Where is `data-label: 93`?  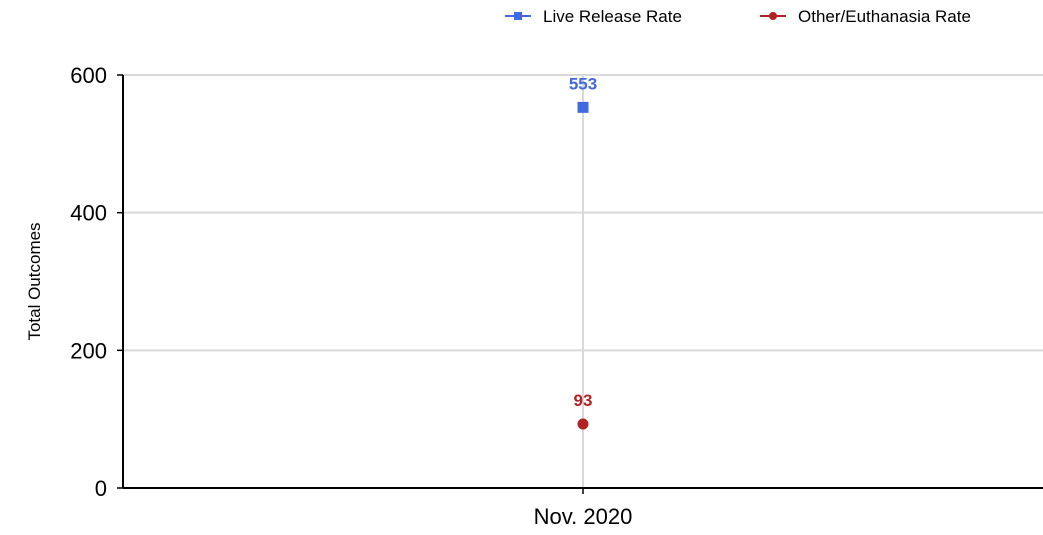 data-label: 93 is located at coordinates (583, 400).